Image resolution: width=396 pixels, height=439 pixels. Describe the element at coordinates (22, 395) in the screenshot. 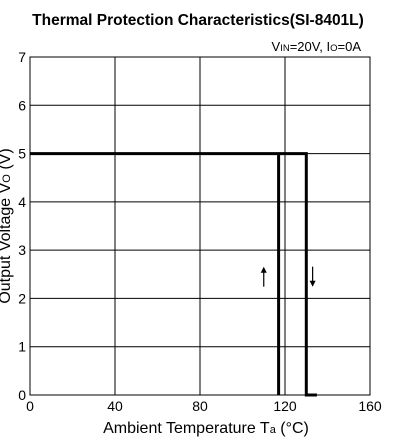

I see `y-tick-label: 0` at that location.